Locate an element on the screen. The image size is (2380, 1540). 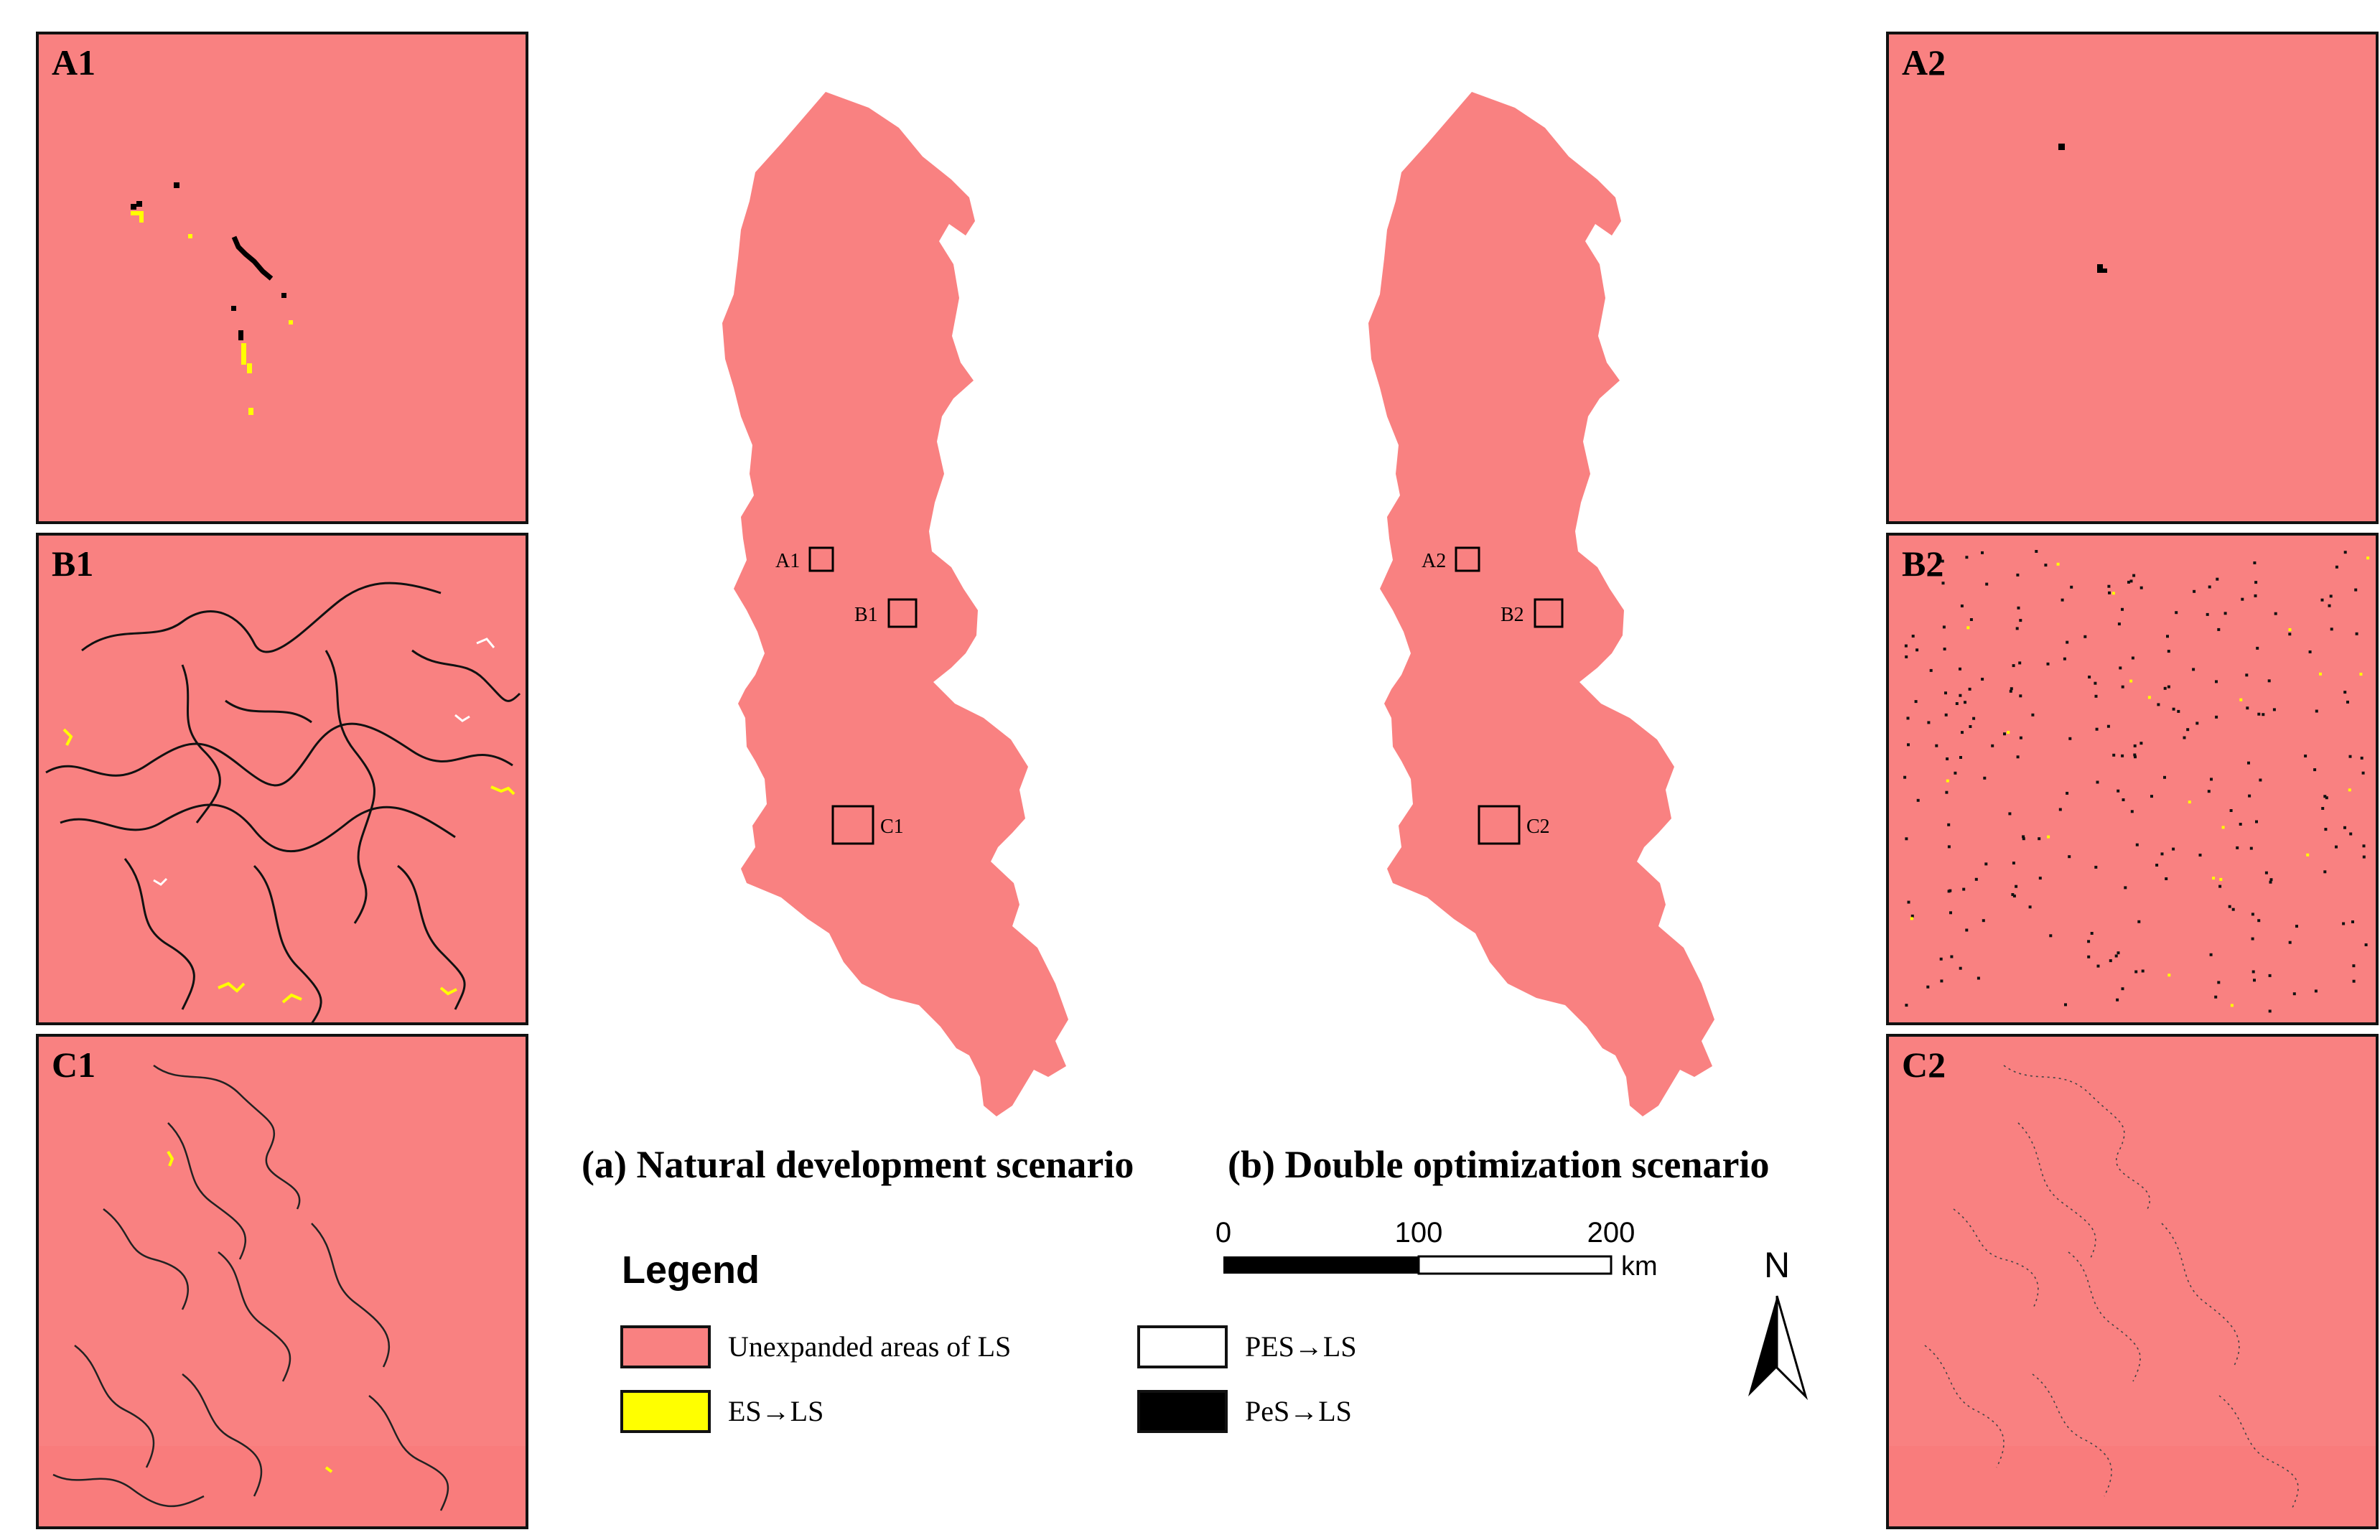
lower-band is located at coordinates (282, 1486).